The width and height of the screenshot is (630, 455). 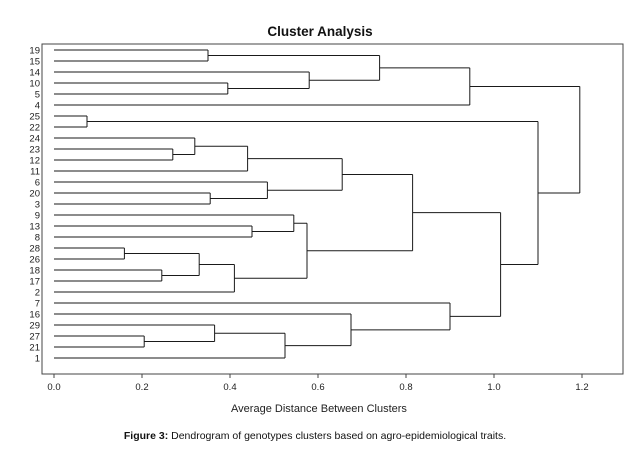 What do you see at coordinates (34, 314) in the screenshot?
I see `leaf-label: 16` at bounding box center [34, 314].